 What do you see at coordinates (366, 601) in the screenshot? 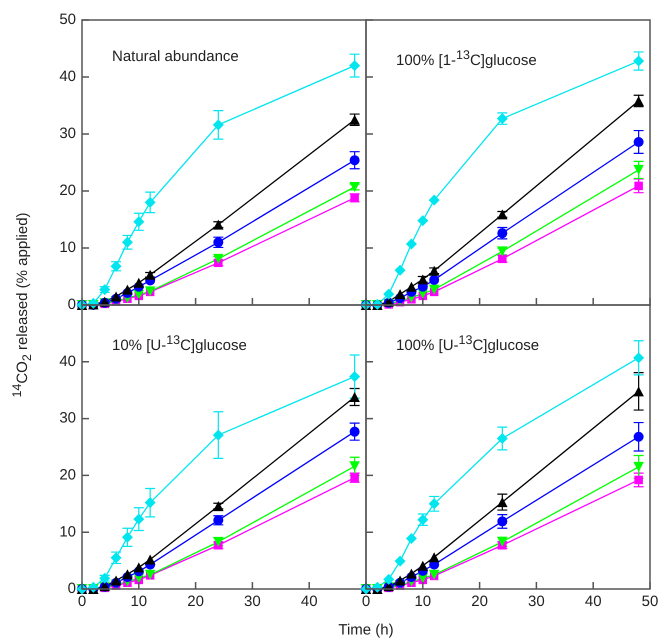
I see `x-tick-label: 0` at bounding box center [366, 601].